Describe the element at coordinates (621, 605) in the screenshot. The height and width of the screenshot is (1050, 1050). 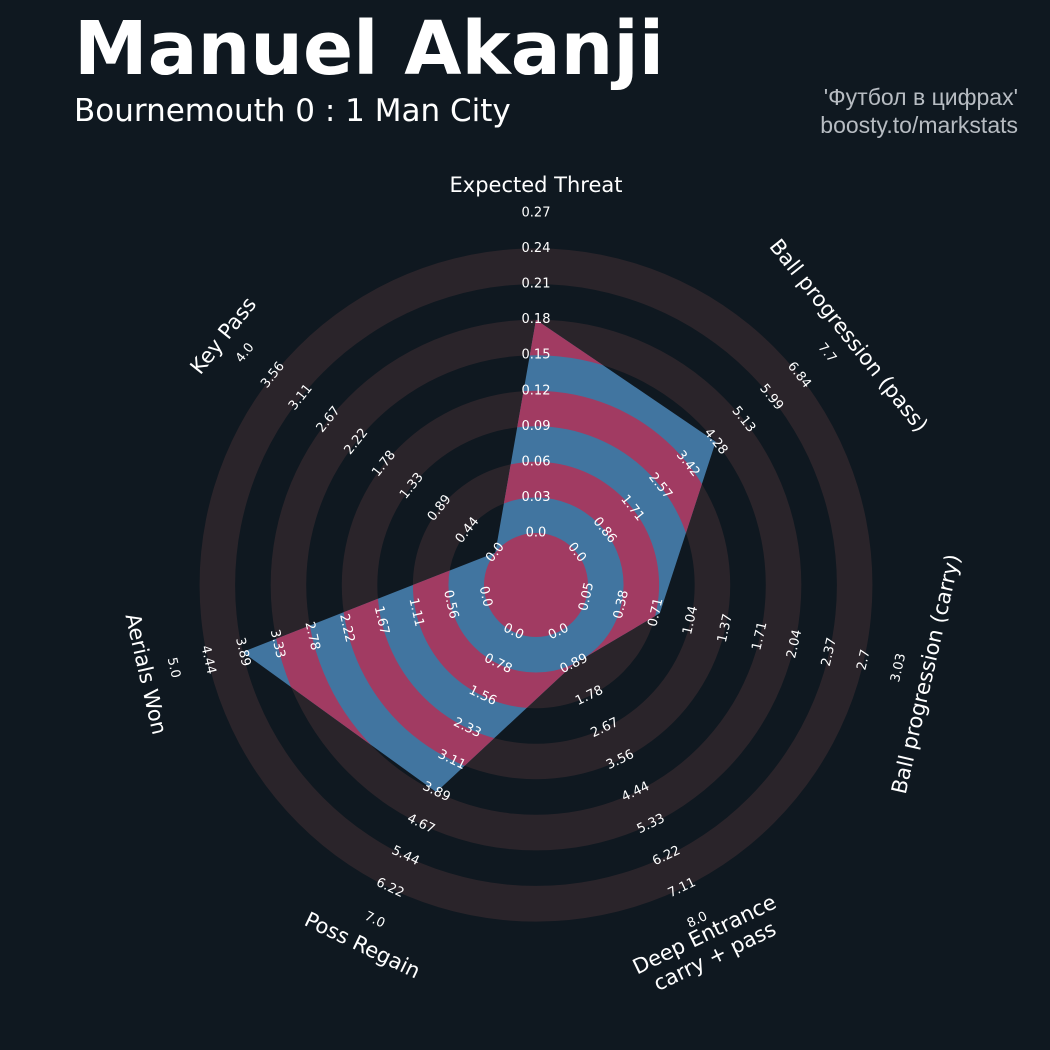
I see `tick-label: 0.38` at that location.